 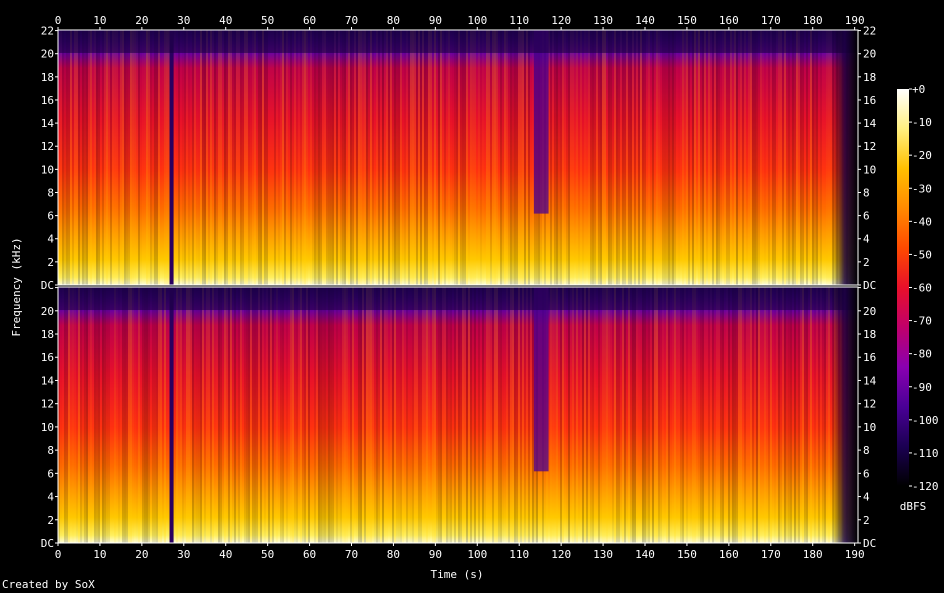 I want to click on y-tick-label-left: 8, so click(x=50, y=192).